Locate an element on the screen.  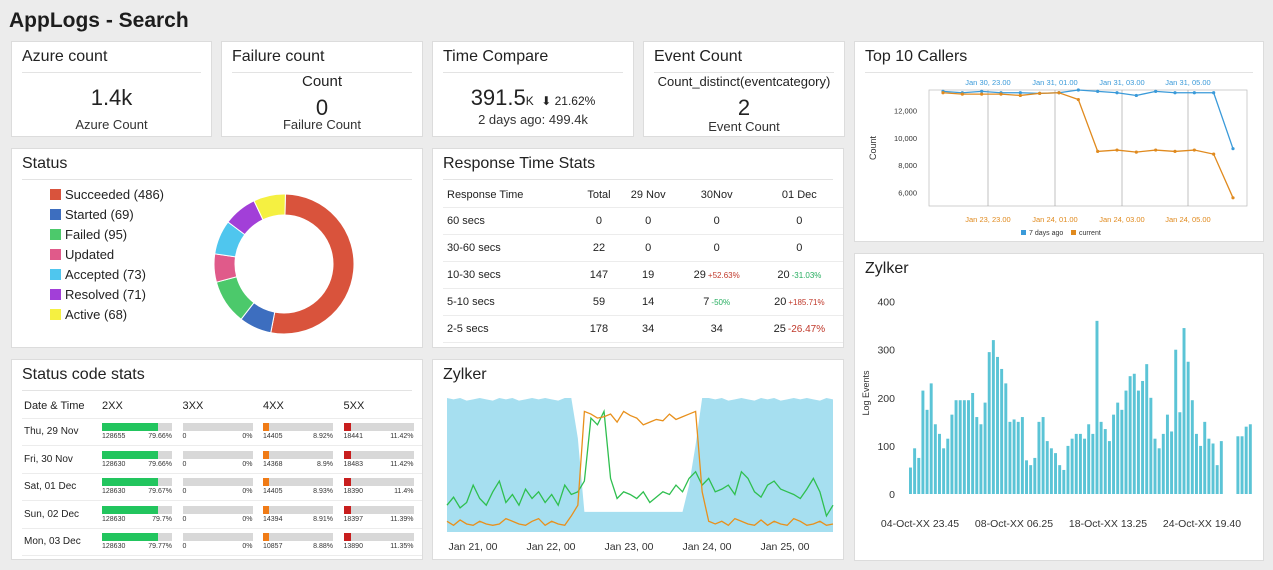
sc-count: 14368 is located at coordinates (273, 464).